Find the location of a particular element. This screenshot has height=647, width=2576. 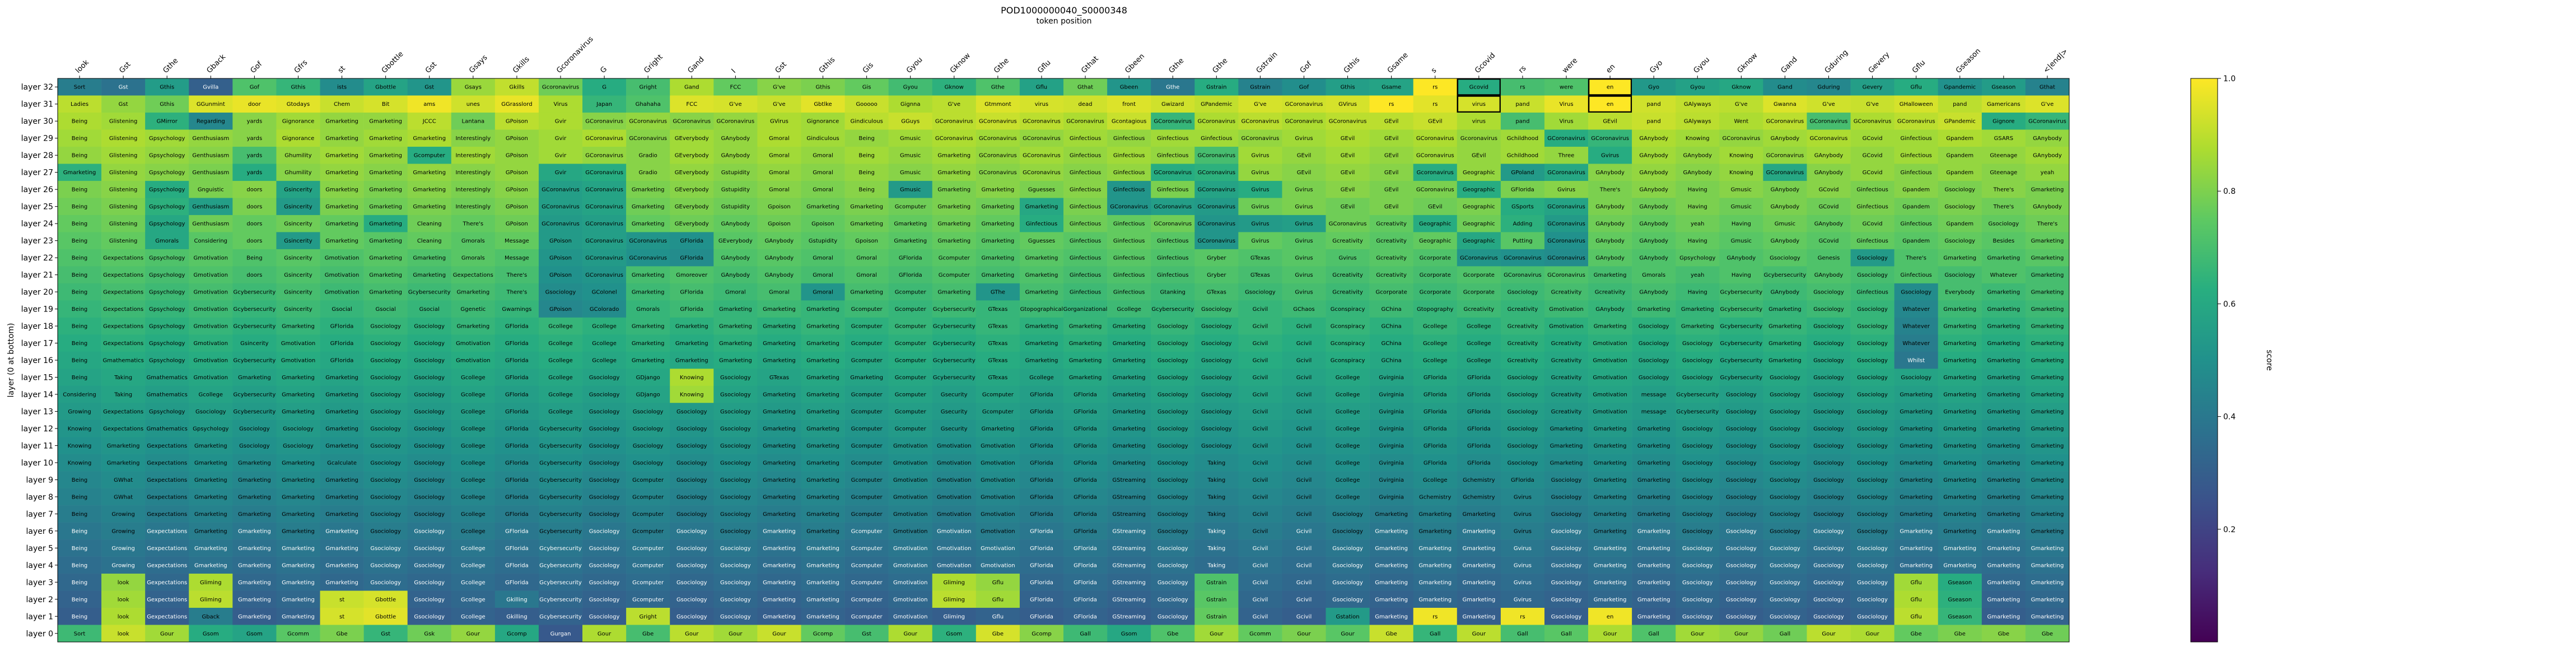

heatmap-cell-label: Gvirginia is located at coordinates (1392, 395).